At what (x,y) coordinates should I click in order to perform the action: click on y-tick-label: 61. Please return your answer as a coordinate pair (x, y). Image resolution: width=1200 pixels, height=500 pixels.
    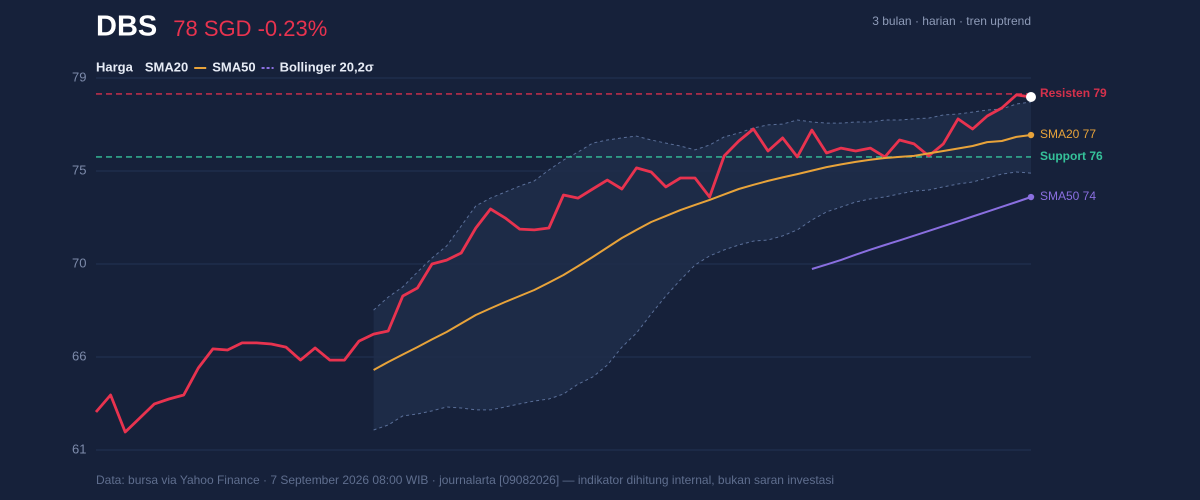
    Looking at the image, I should click on (79, 448).